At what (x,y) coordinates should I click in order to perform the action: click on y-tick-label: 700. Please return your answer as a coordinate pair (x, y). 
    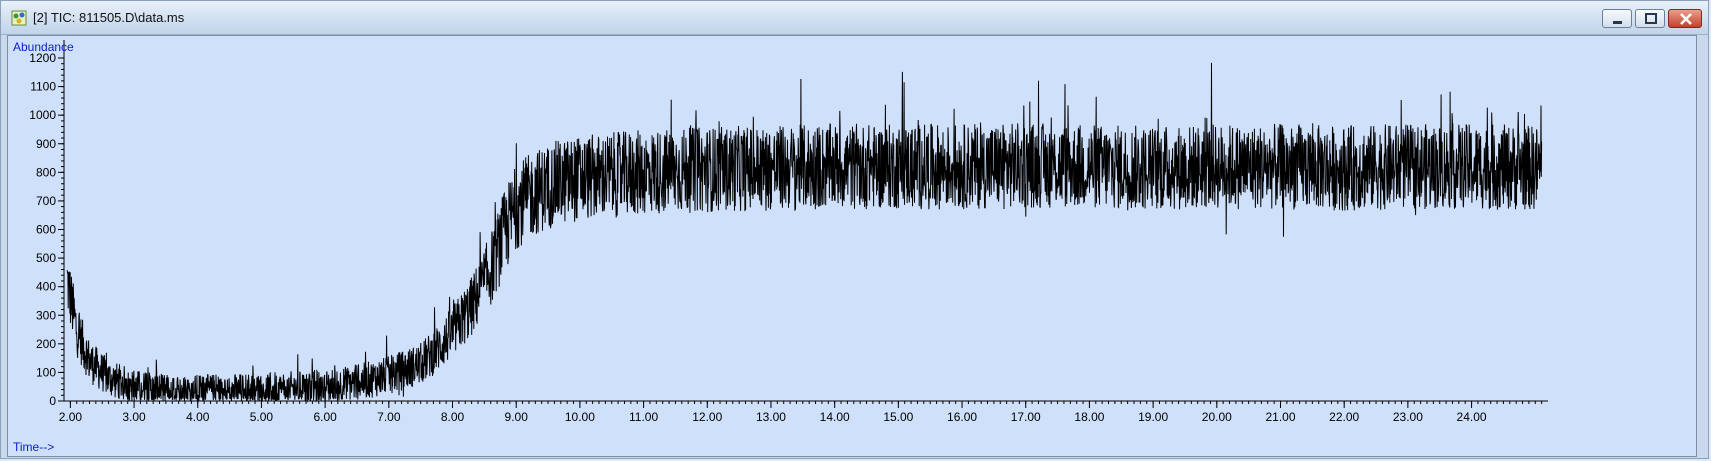
    Looking at the image, I should click on (46, 201).